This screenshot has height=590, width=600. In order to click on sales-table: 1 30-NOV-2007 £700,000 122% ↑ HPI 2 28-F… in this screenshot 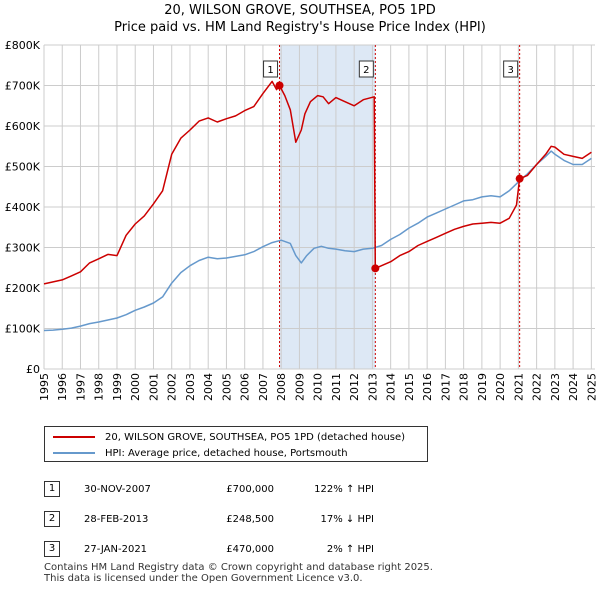, I will do `click(209, 519)`.